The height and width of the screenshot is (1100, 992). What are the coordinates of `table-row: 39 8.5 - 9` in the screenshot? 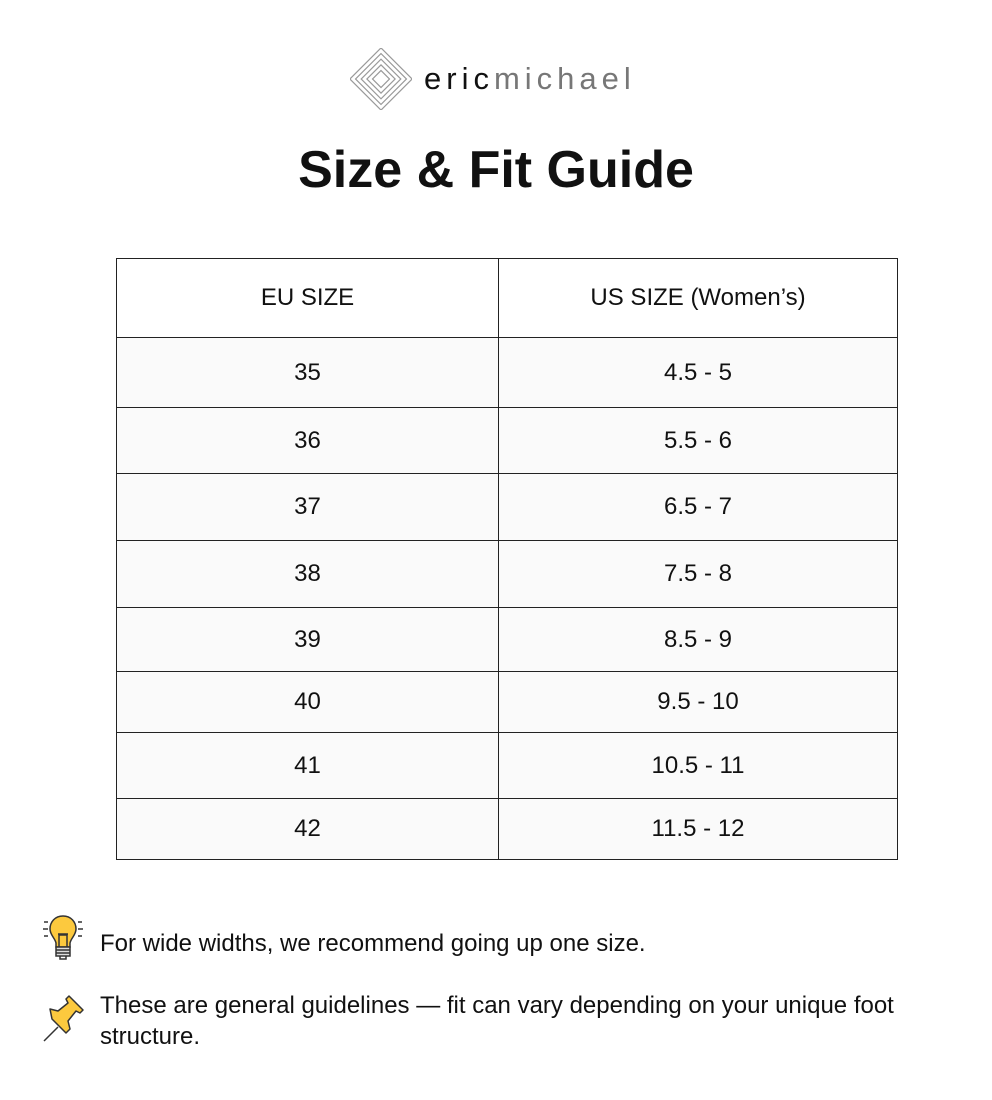 It's located at (507, 639).